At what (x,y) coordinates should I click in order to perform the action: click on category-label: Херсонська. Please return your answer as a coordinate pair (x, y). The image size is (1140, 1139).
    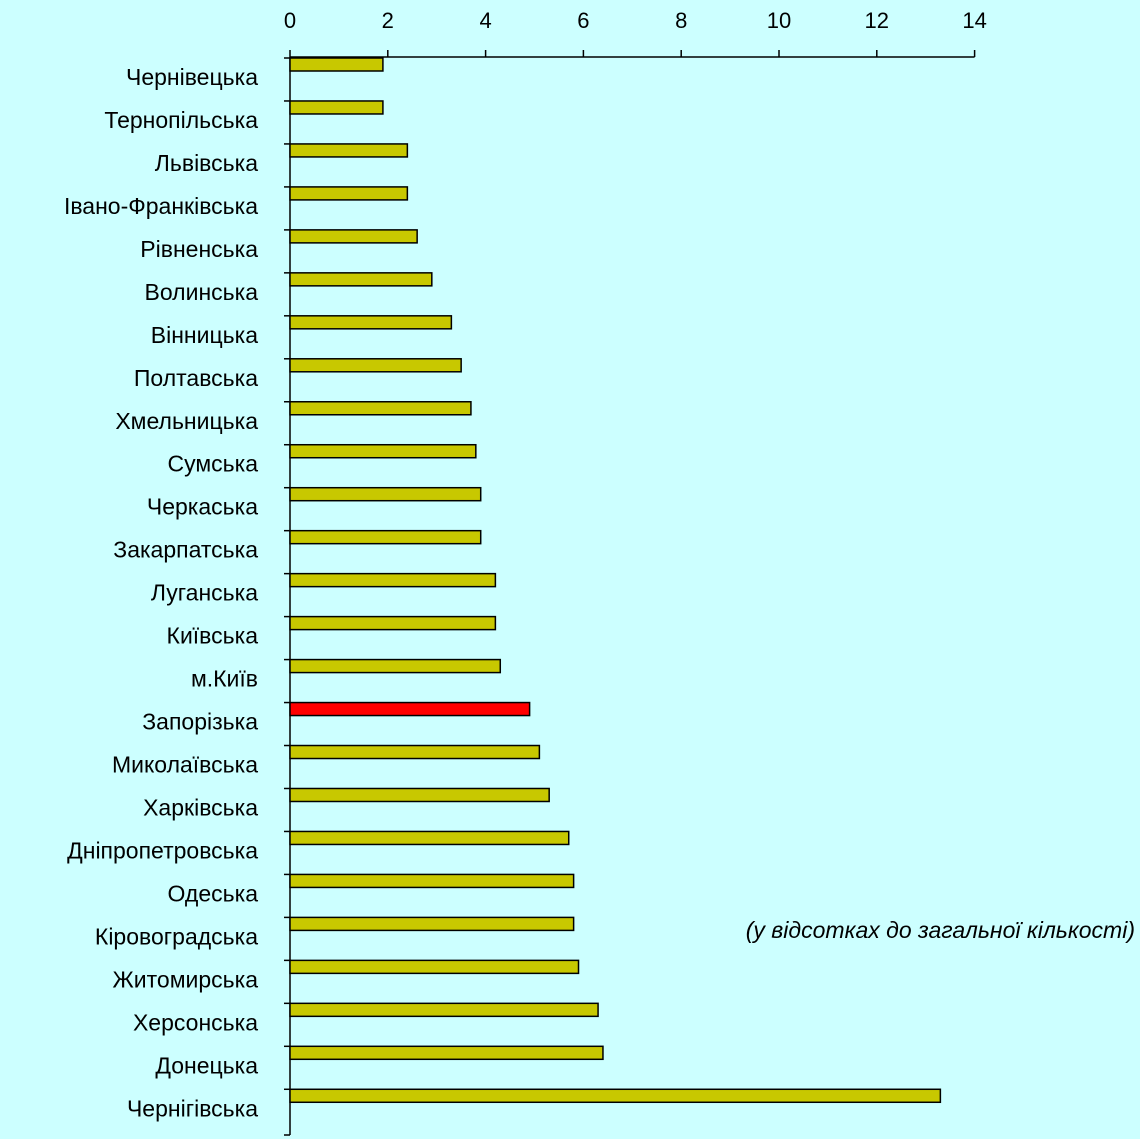
    Looking at the image, I should click on (195, 1022).